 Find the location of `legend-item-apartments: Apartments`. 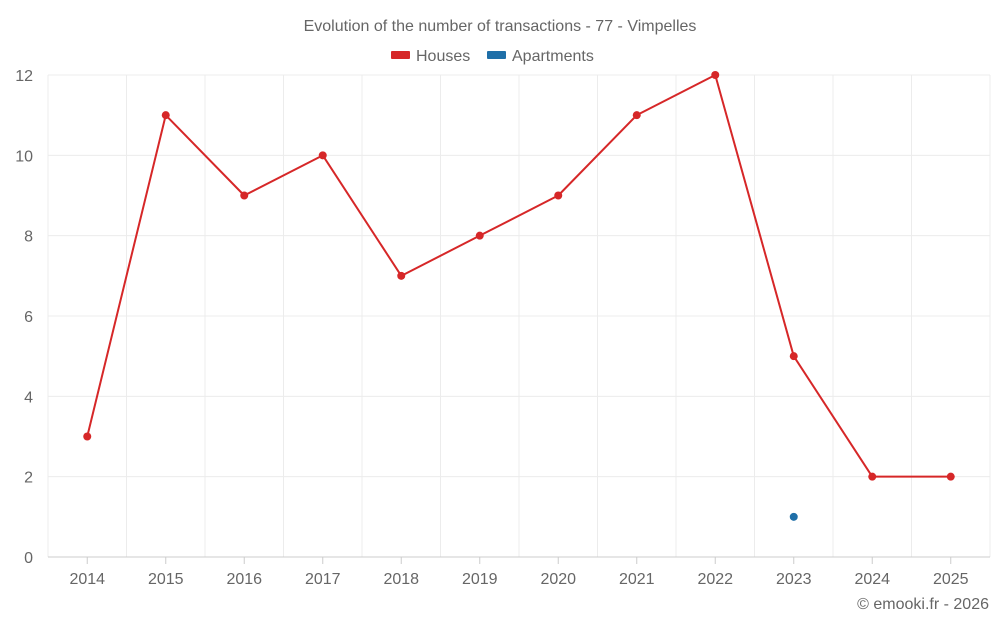

legend-item-apartments: Apartments is located at coordinates (540, 56).